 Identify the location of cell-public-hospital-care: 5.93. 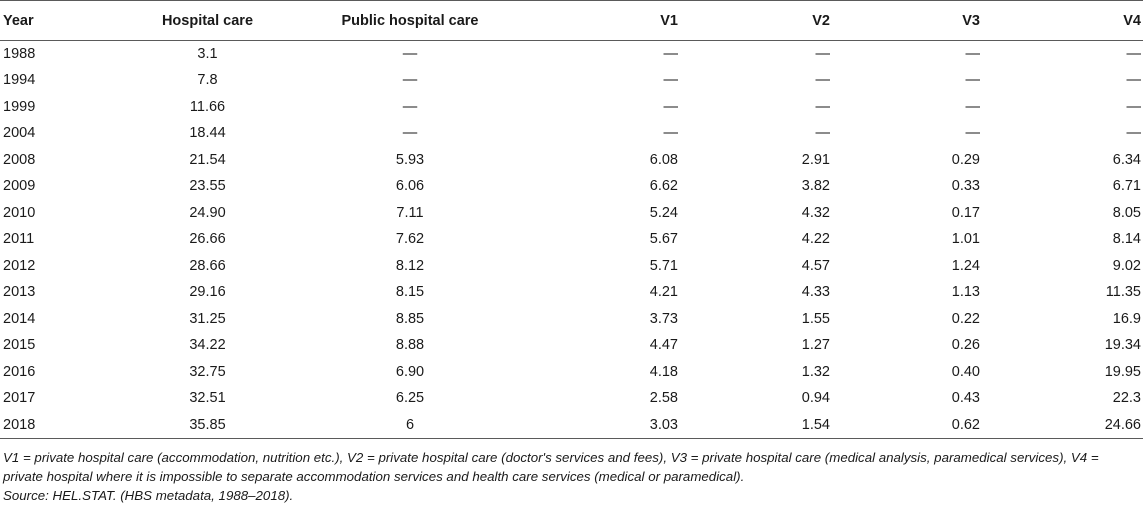
(410, 159).